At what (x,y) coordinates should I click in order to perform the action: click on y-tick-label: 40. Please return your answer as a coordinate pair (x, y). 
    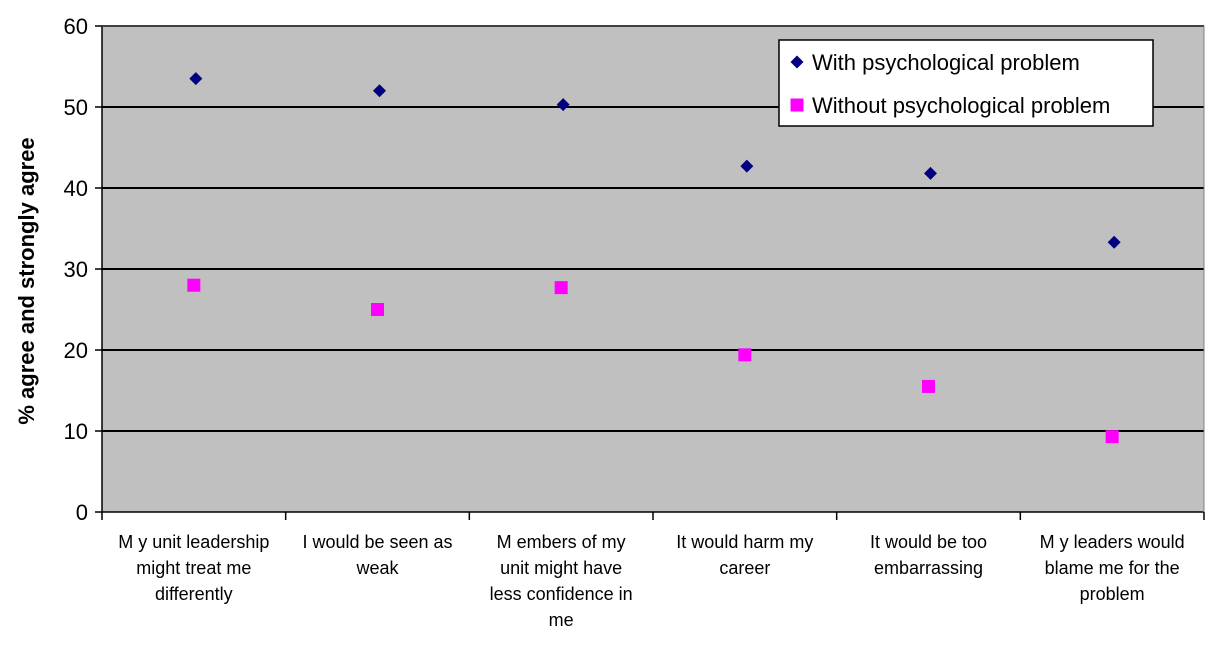
    Looking at the image, I should click on (76, 188).